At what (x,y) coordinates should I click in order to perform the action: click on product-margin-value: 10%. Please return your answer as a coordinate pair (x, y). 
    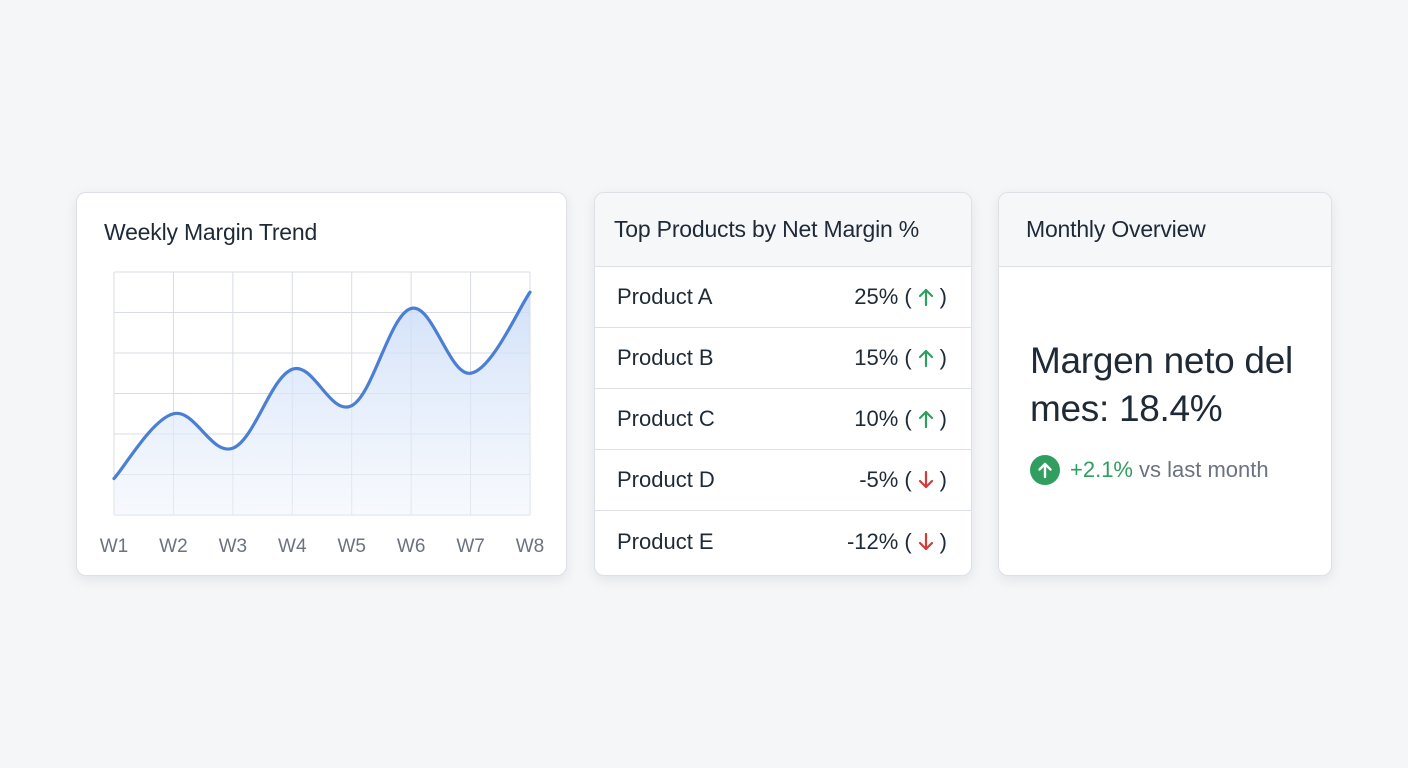
    Looking at the image, I should click on (876, 418).